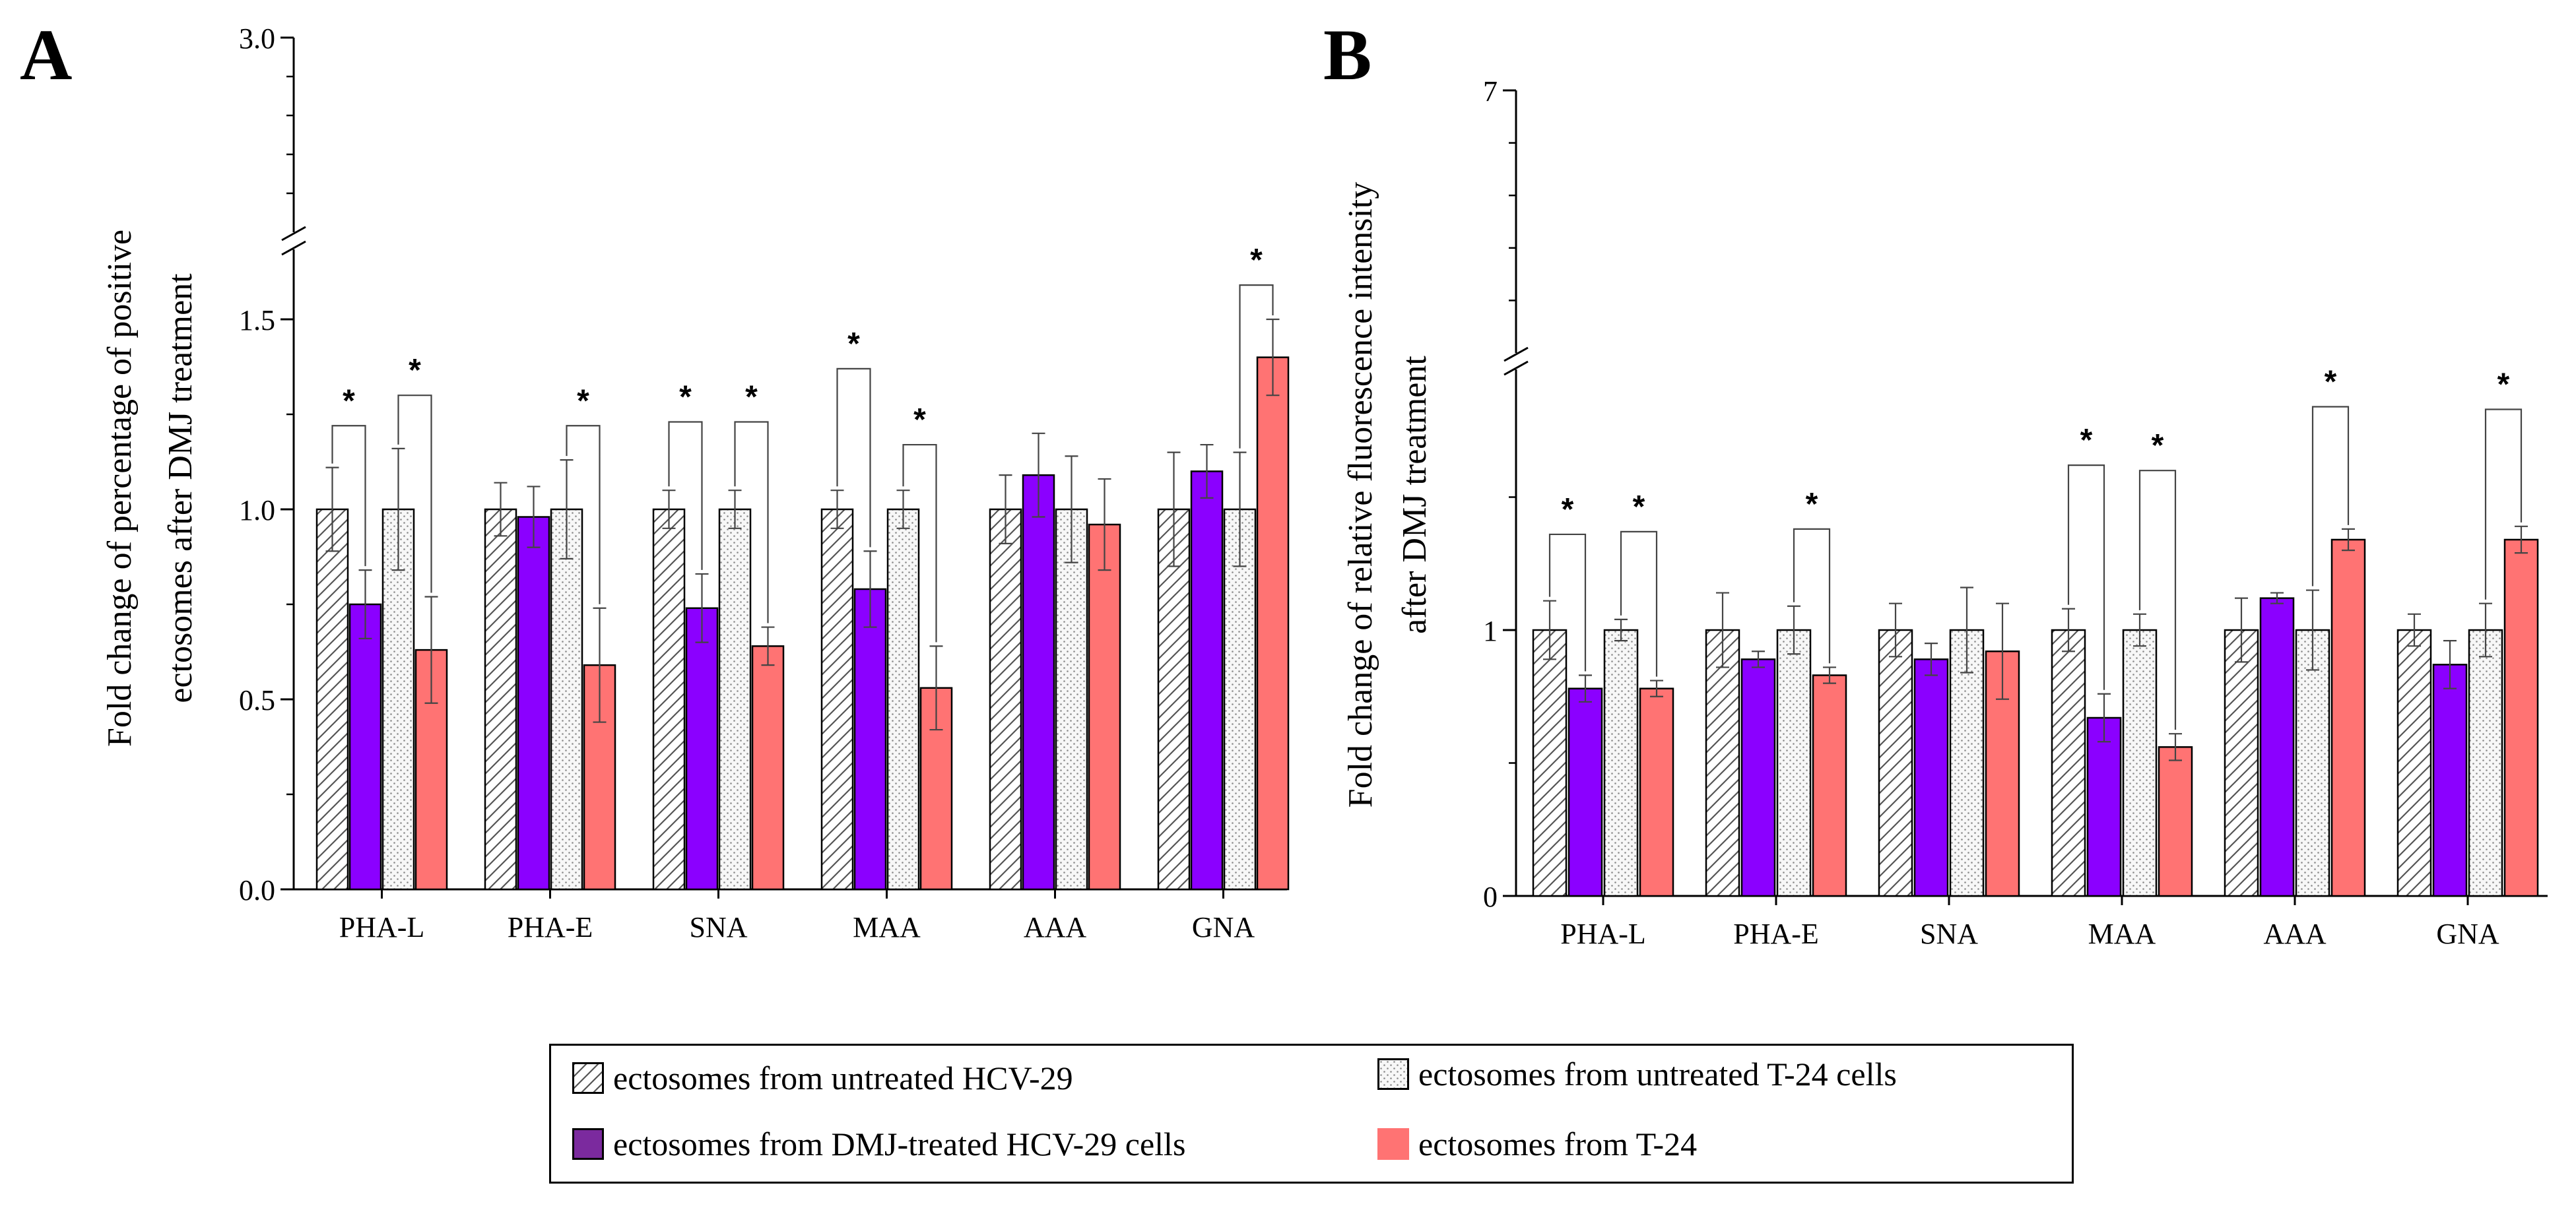 The width and height of the screenshot is (2576, 1208). What do you see at coordinates (46, 55) in the screenshot?
I see `panel-a-letter: A` at bounding box center [46, 55].